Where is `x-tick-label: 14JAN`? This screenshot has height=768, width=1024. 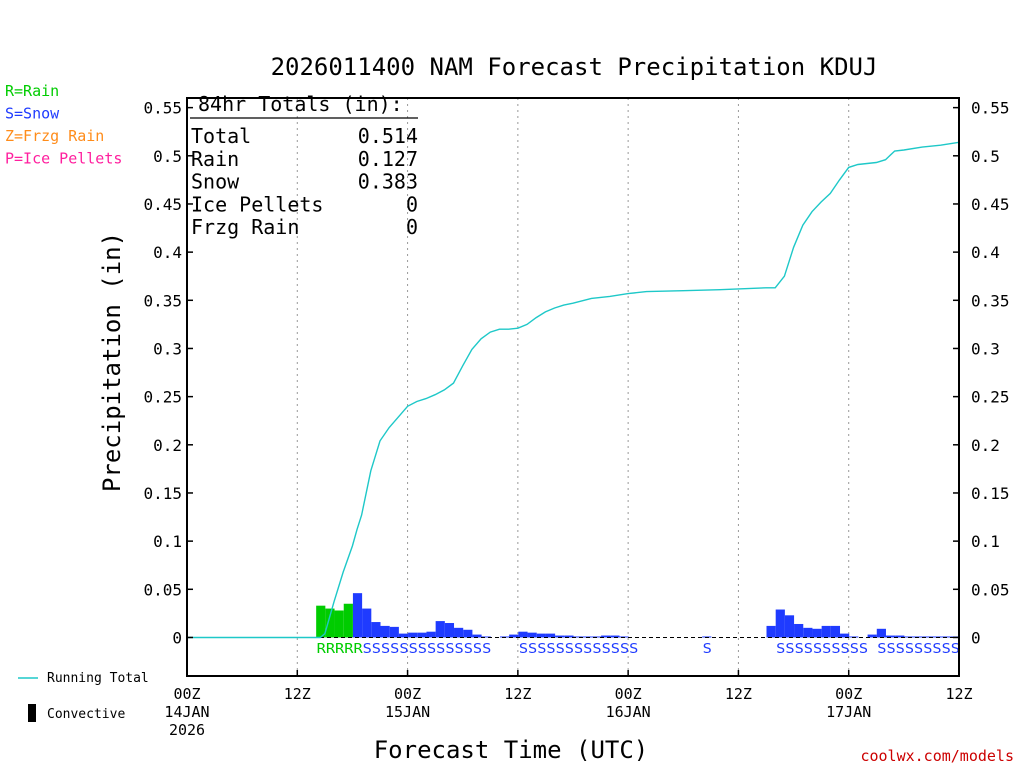 x-tick-label: 14JAN is located at coordinates (186, 712).